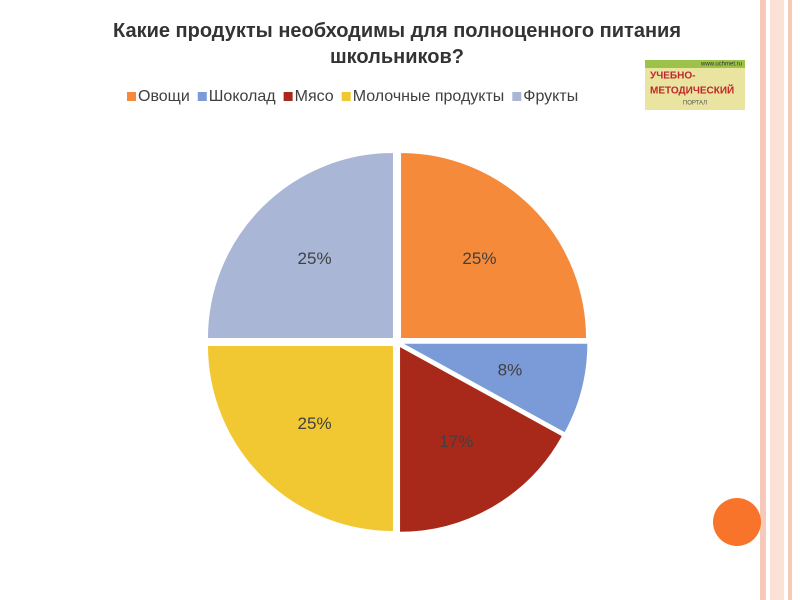 This screenshot has width=800, height=600. Describe the element at coordinates (737, 522) in the screenshot. I see `slide-dot` at that location.